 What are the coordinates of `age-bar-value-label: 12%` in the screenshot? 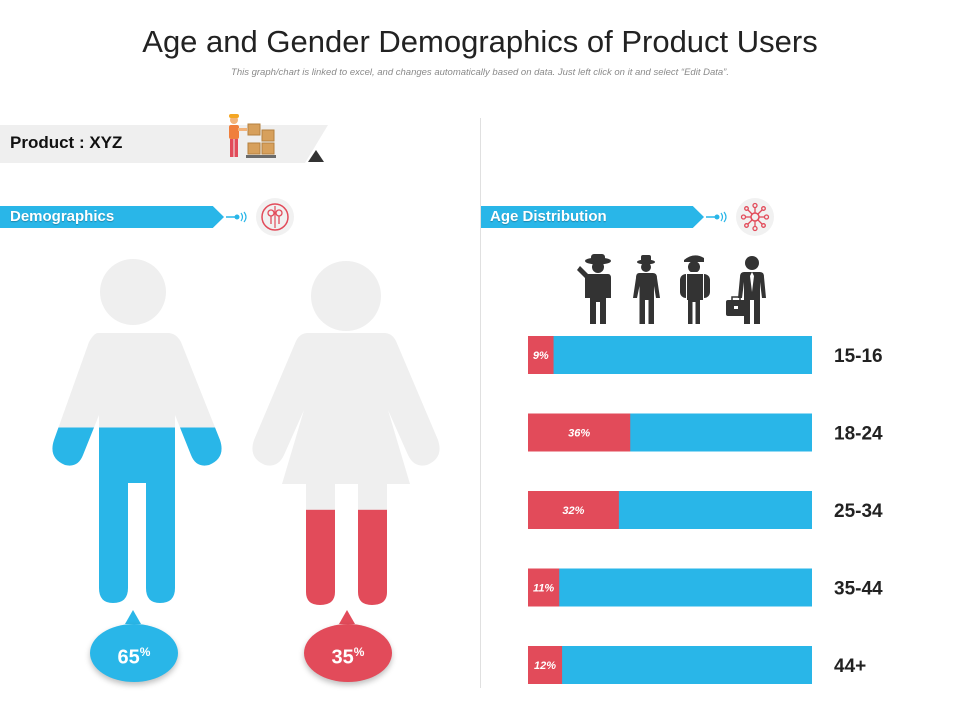 It's located at (545, 666).